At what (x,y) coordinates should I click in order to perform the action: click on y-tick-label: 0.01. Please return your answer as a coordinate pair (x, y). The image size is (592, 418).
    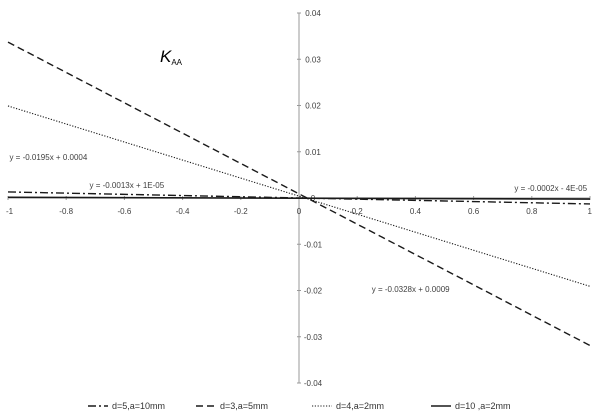
    Looking at the image, I should click on (313, 152).